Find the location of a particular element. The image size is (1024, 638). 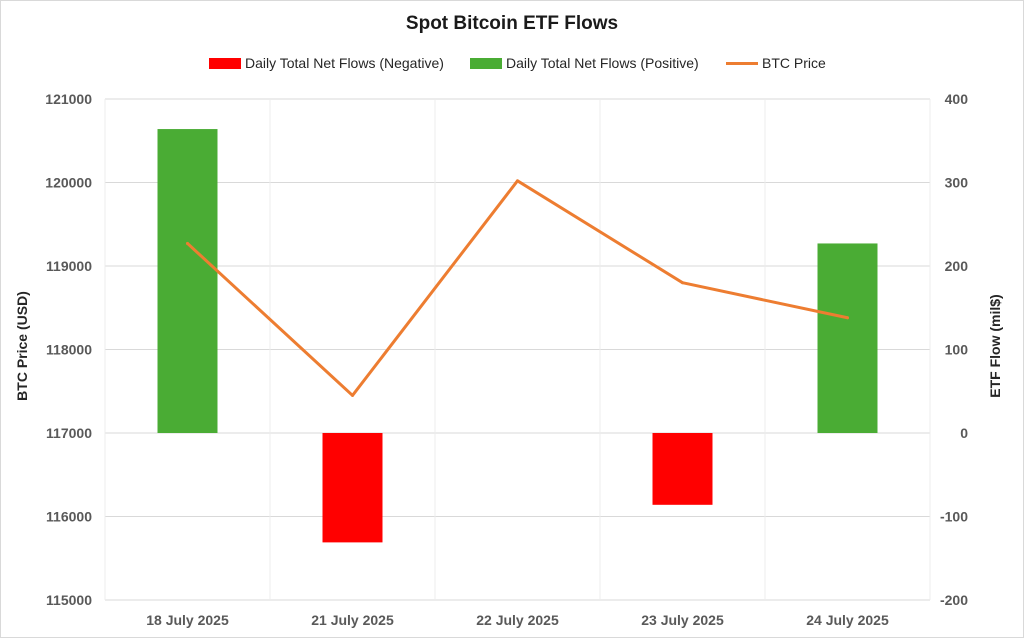

y2-tick-label: -100 is located at coordinates (954, 517).